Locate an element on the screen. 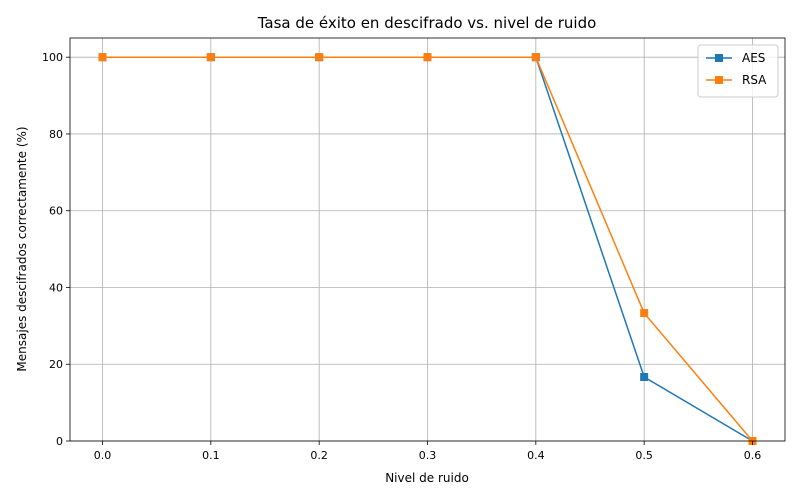 The width and height of the screenshot is (800, 500). x-tick-label: 0.3 is located at coordinates (428, 455).